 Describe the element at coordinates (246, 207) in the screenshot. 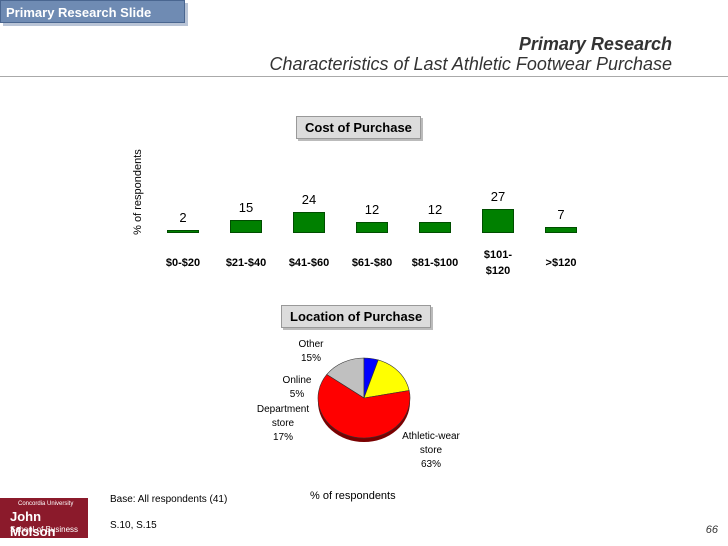

I see `bar-value-1: 15` at that location.